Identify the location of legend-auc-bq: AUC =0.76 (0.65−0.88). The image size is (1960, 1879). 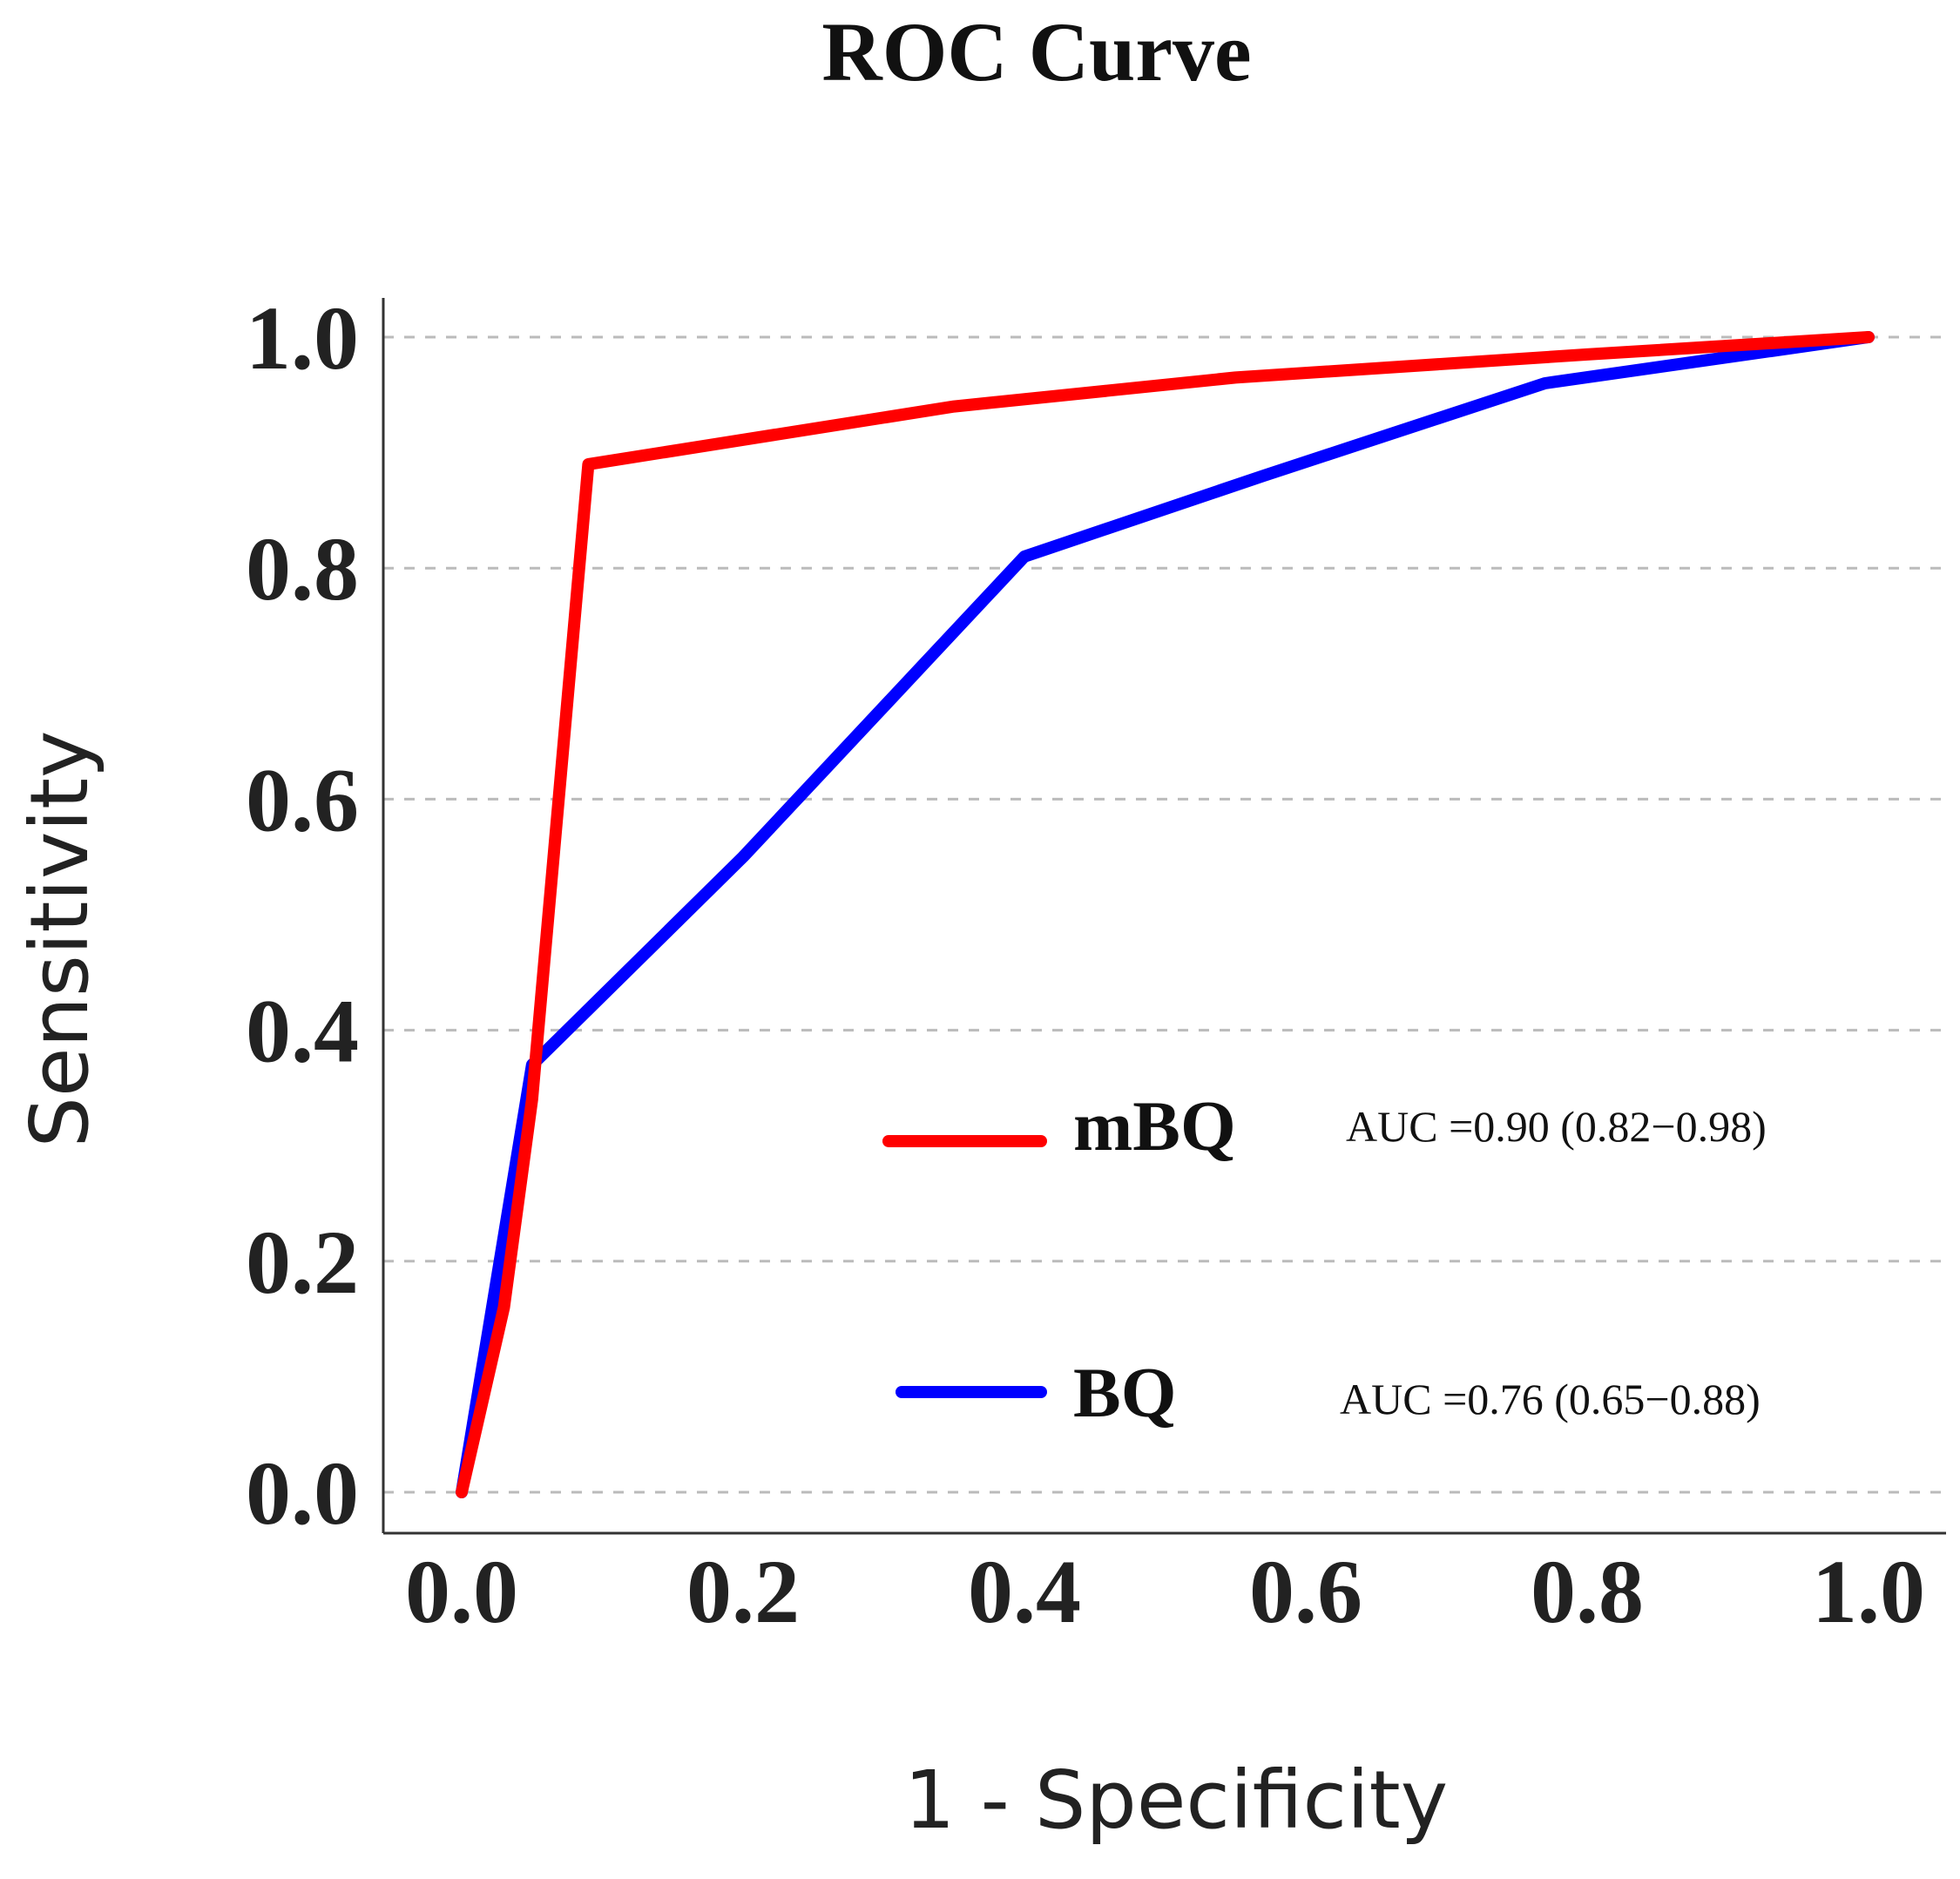
(1550, 1399).